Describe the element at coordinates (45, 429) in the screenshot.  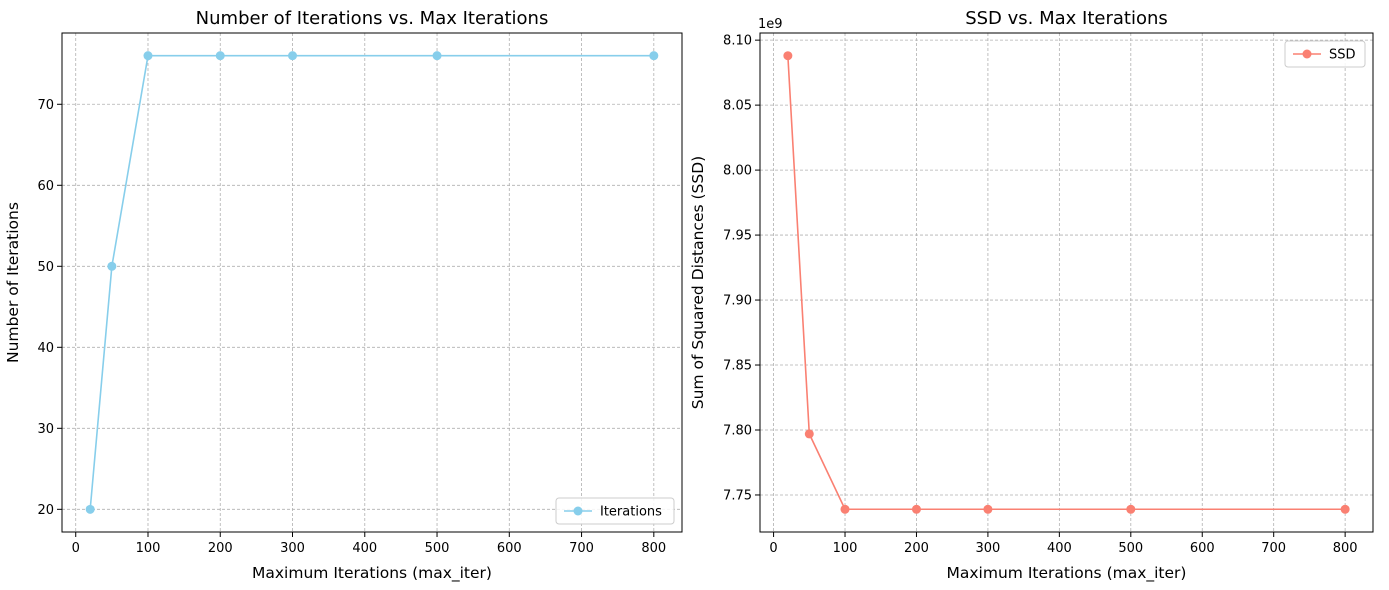
I see `y-tick-label: 30` at that location.